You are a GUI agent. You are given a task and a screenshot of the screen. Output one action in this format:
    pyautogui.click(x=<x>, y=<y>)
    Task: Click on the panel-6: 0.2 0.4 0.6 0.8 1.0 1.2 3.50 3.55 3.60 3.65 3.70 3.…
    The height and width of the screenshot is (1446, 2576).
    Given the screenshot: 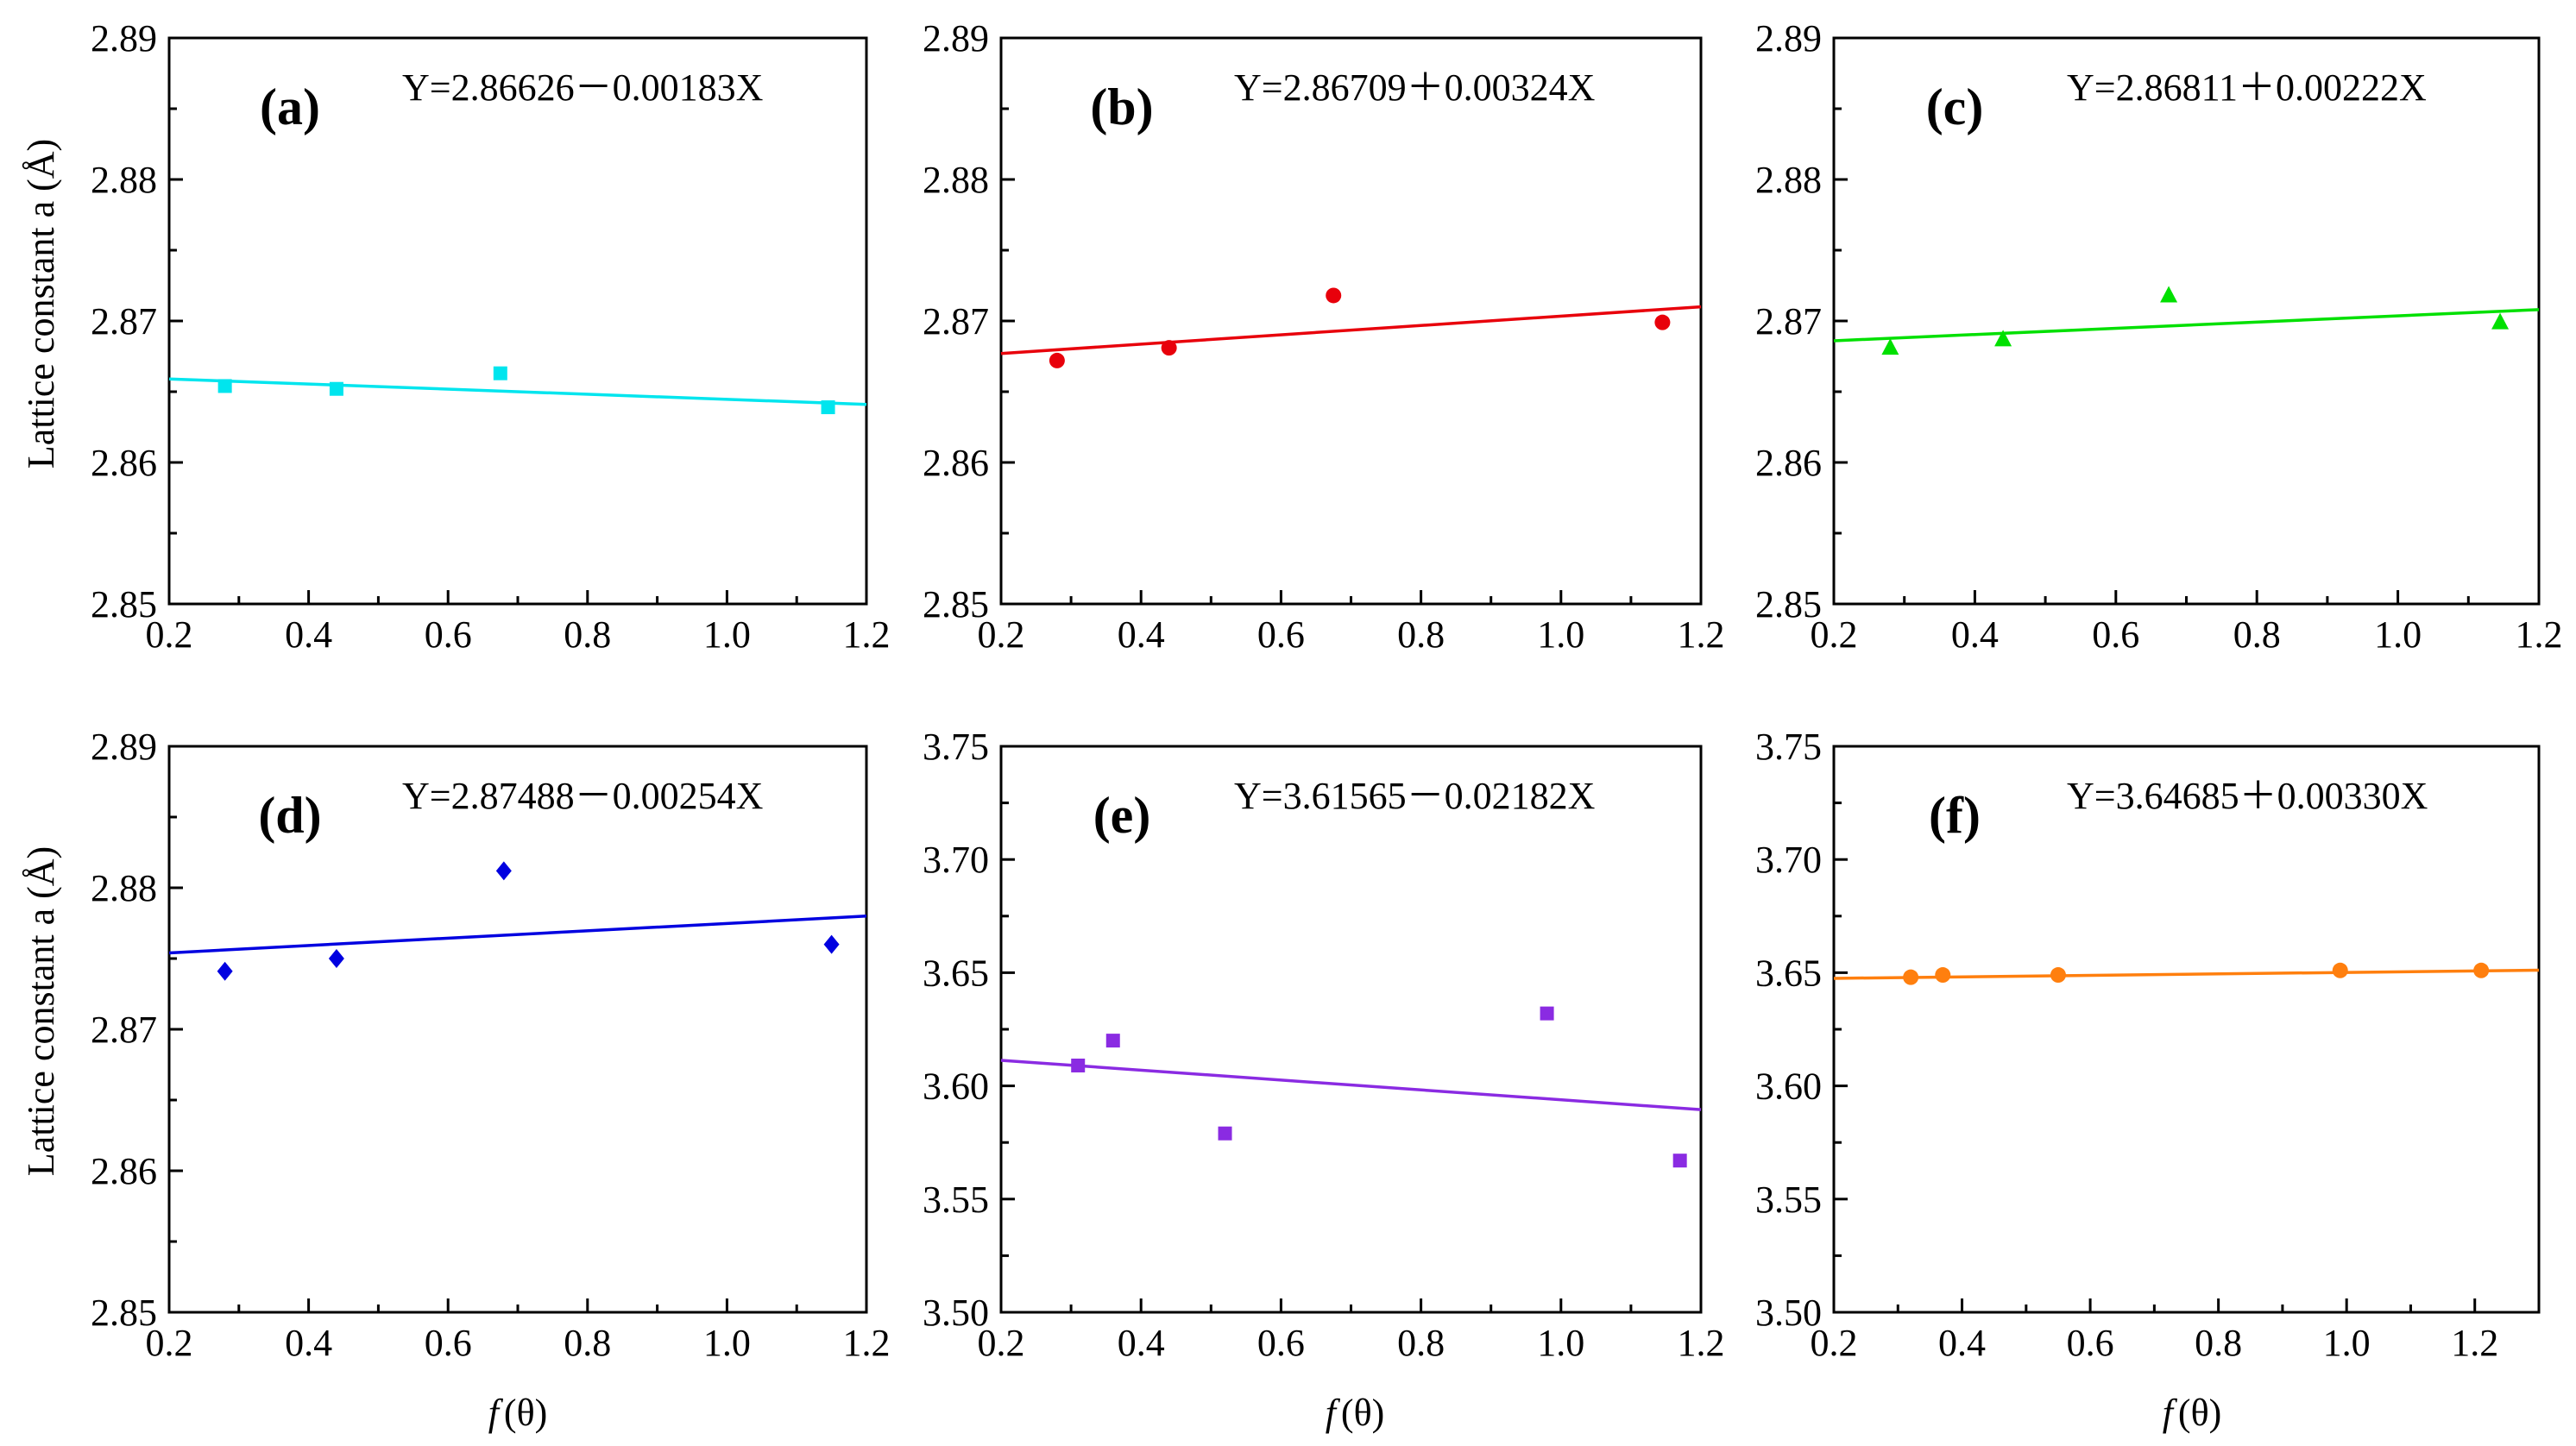 What is the action you would take?
    pyautogui.click(x=2148, y=1045)
    